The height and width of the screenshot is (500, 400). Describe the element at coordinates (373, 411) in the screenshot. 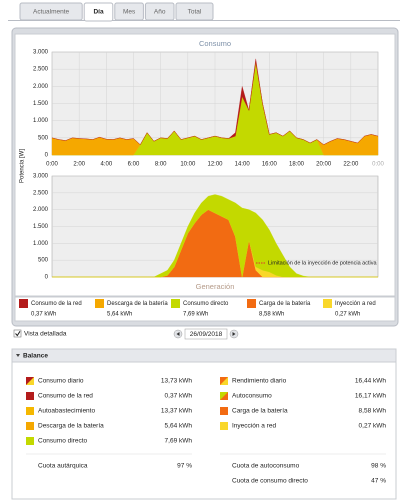

I see `balance-value: 8,58 kWh` at that location.